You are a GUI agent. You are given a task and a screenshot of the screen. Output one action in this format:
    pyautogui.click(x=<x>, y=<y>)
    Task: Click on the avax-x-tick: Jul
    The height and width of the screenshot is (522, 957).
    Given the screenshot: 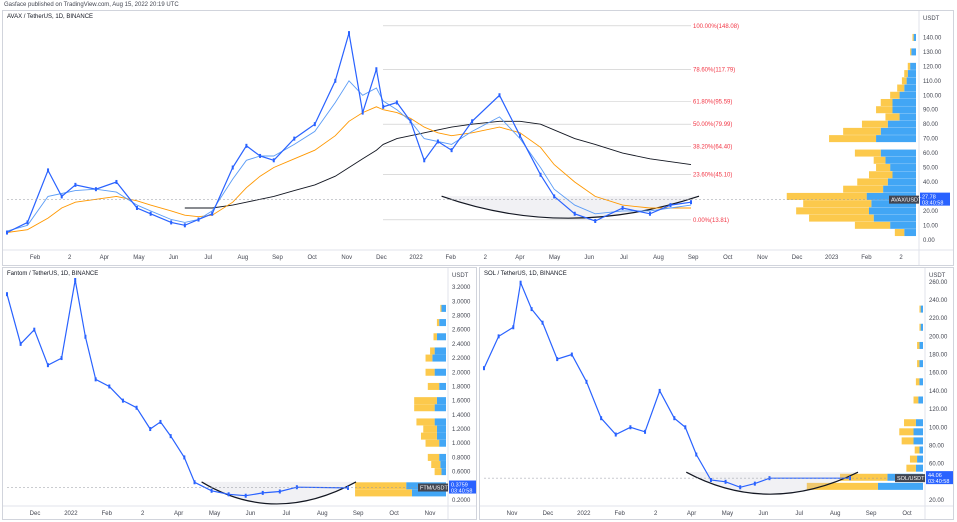 What is the action you would take?
    pyautogui.click(x=208, y=258)
    